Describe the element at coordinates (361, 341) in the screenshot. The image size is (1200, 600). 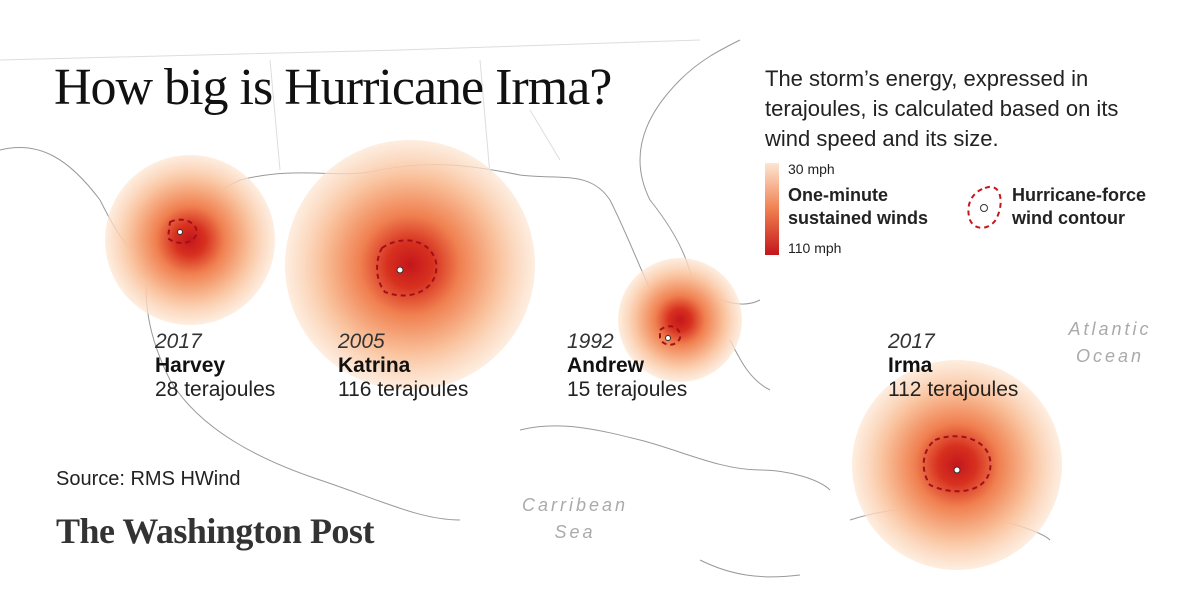
I see `storm-year: 2005` at that location.